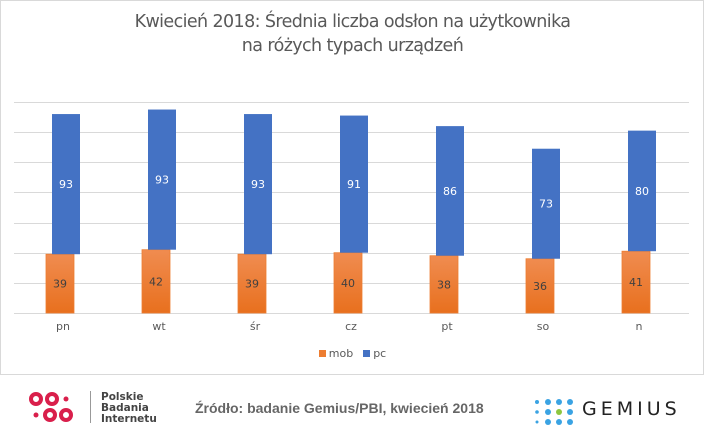 The image size is (705, 441). Describe the element at coordinates (639, 326) in the screenshot. I see `x-tick-label-n: n` at that location.